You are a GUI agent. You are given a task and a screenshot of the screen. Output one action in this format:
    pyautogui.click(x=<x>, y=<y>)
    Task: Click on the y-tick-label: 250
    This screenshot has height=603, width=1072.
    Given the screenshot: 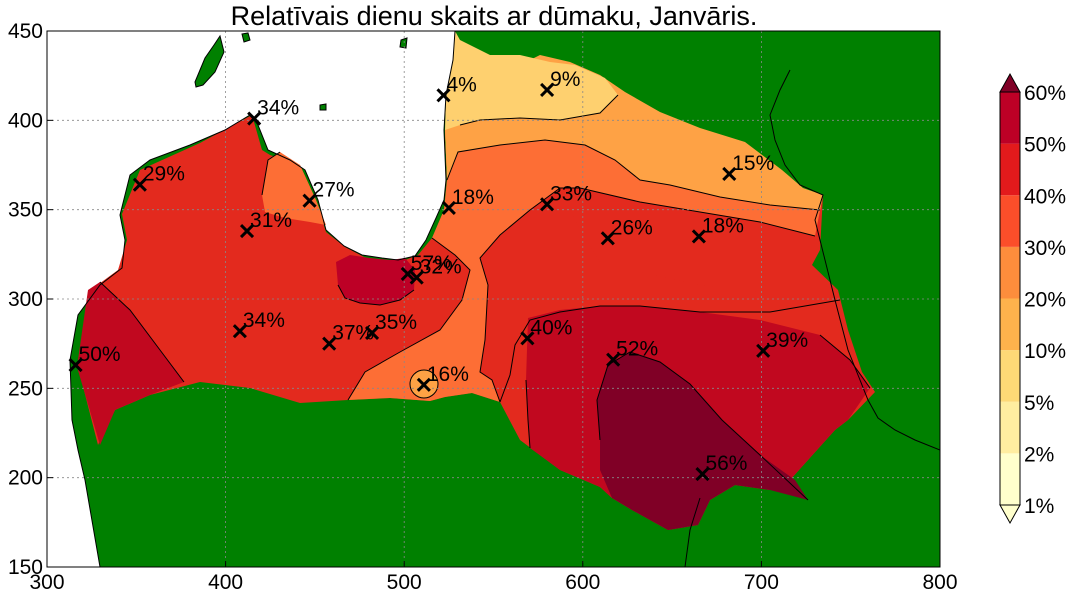 What is the action you would take?
    pyautogui.click(x=25, y=388)
    